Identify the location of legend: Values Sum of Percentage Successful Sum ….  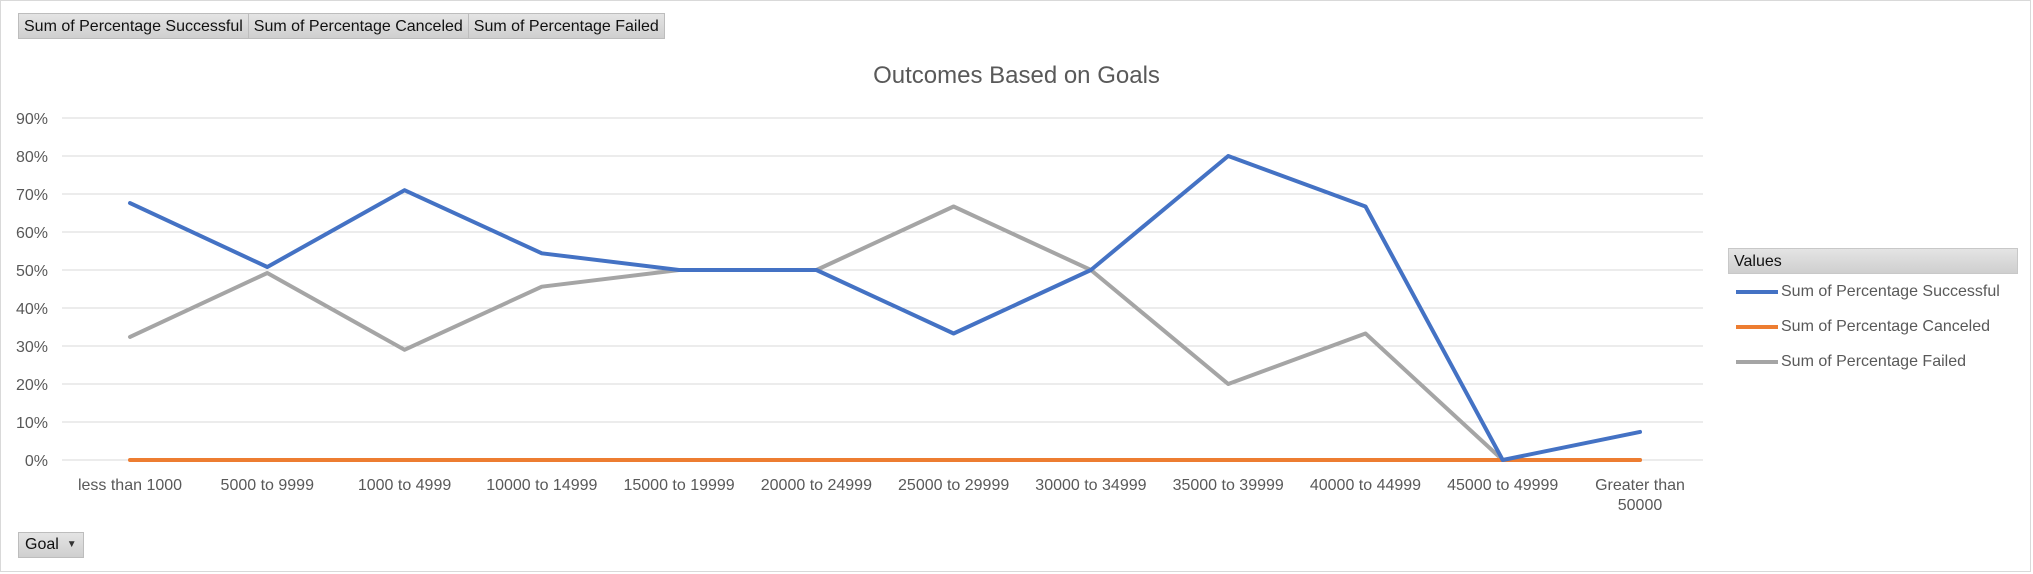
(1873, 313).